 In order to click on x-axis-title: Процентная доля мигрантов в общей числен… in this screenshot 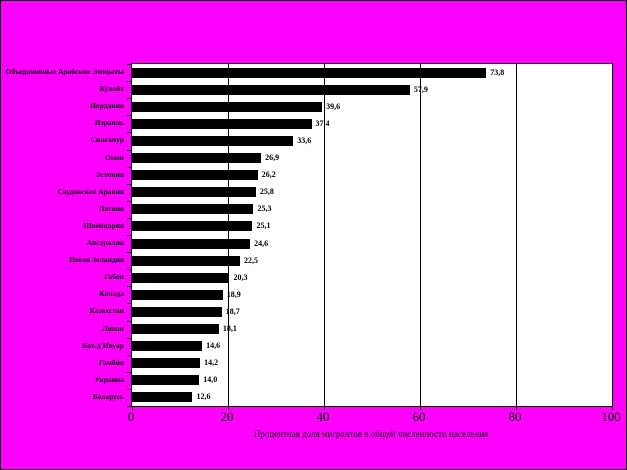, I will do `click(371, 434)`.